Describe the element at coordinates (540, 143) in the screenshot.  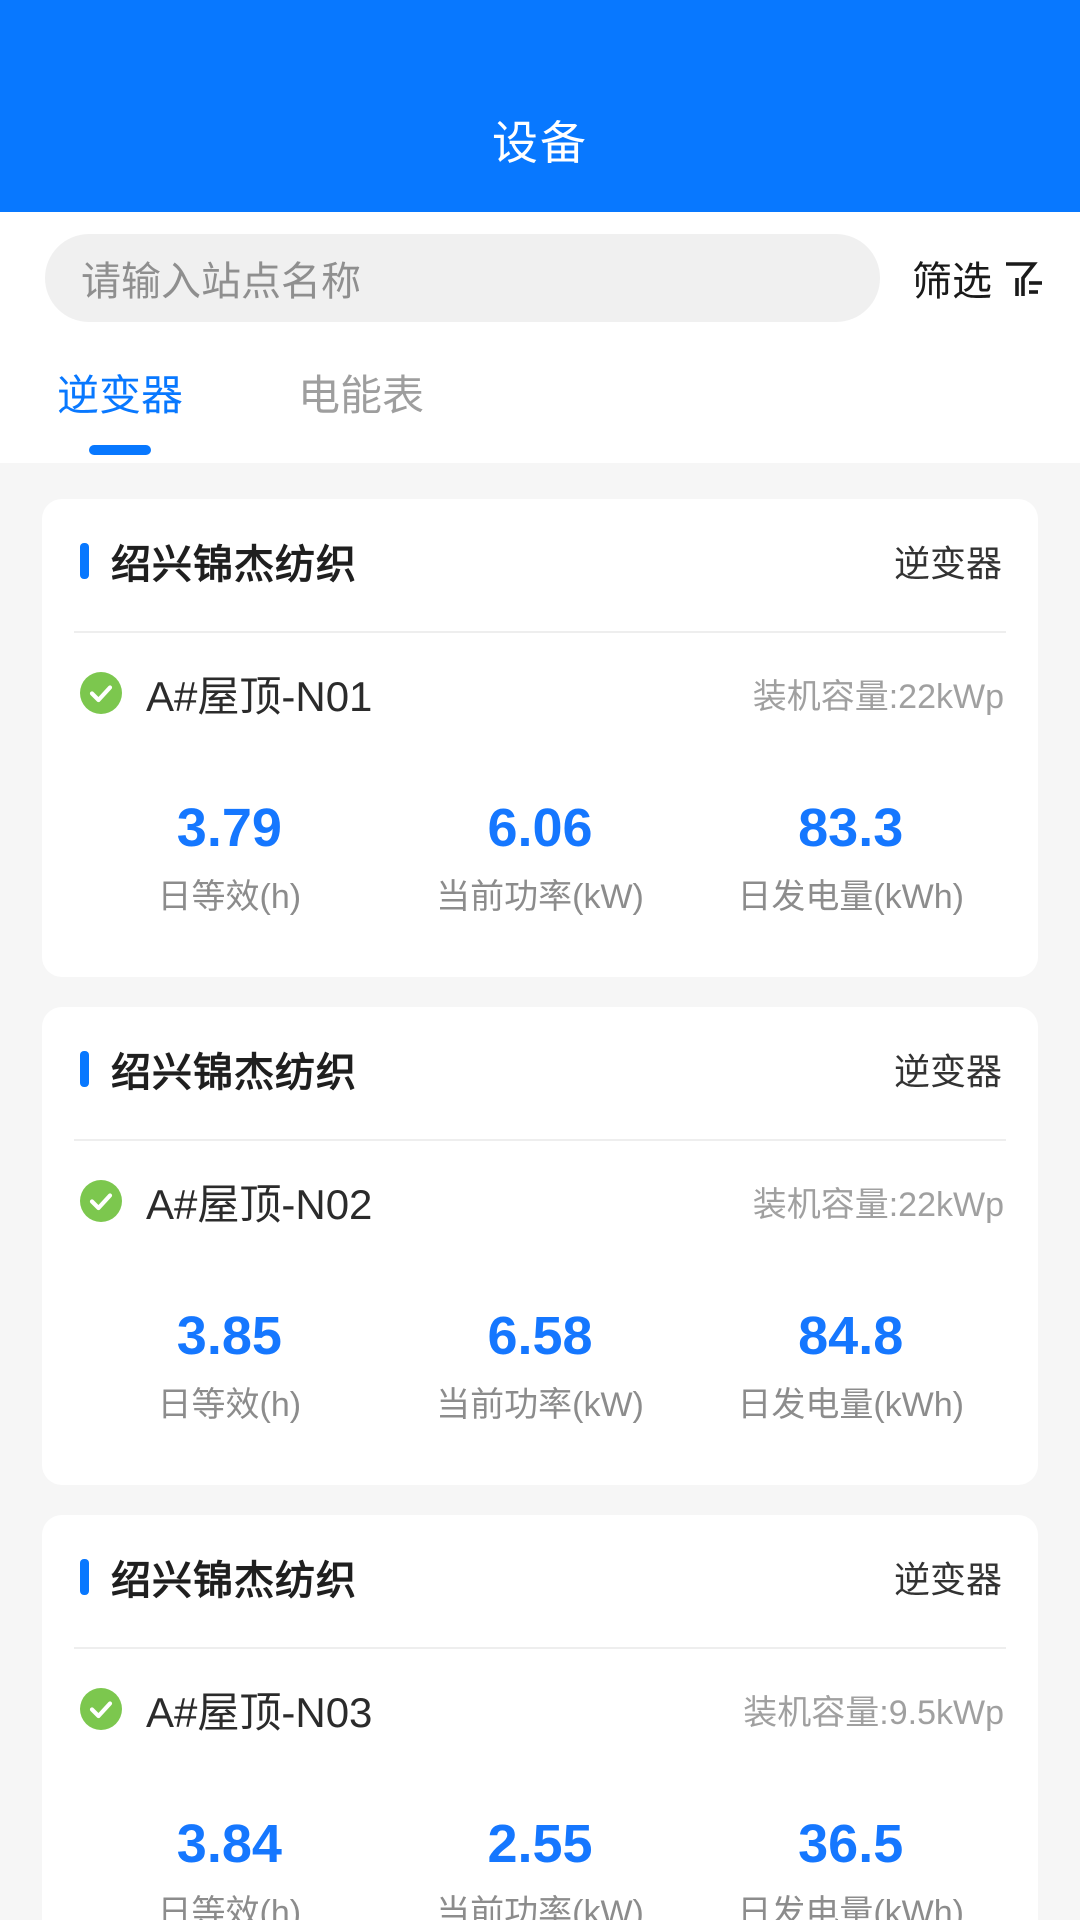
I see `page-title: 设备` at that location.